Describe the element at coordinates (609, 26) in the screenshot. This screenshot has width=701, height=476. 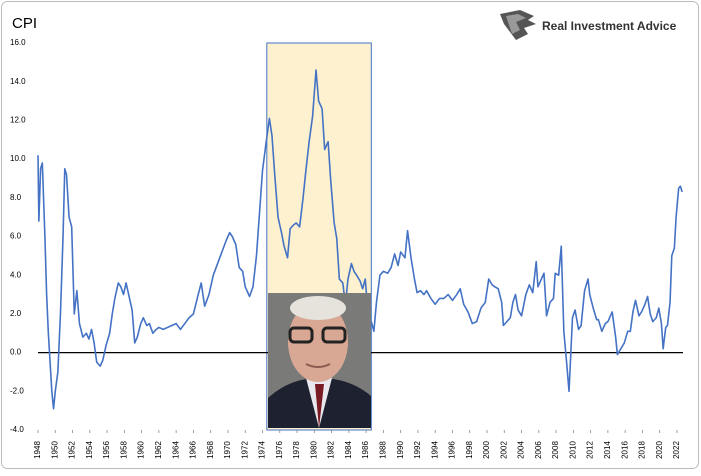
I see `logo-text: Real Investment Advice` at that location.